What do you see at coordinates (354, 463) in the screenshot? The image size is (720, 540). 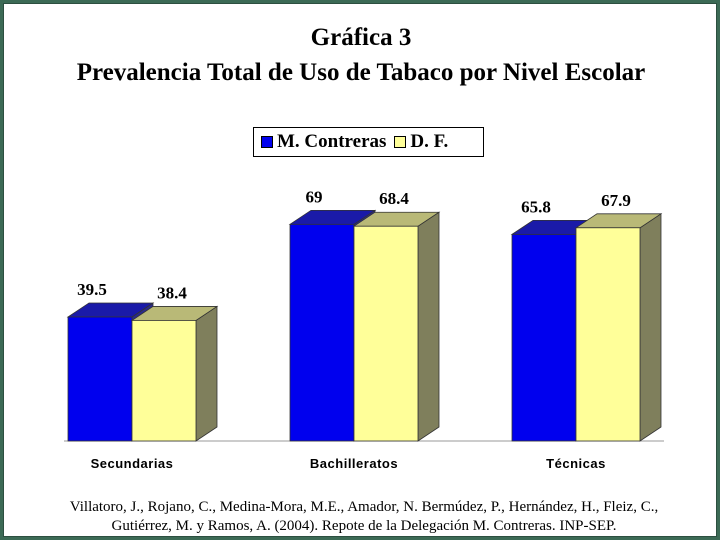 I see `category-label-1: Bachilleratos` at bounding box center [354, 463].